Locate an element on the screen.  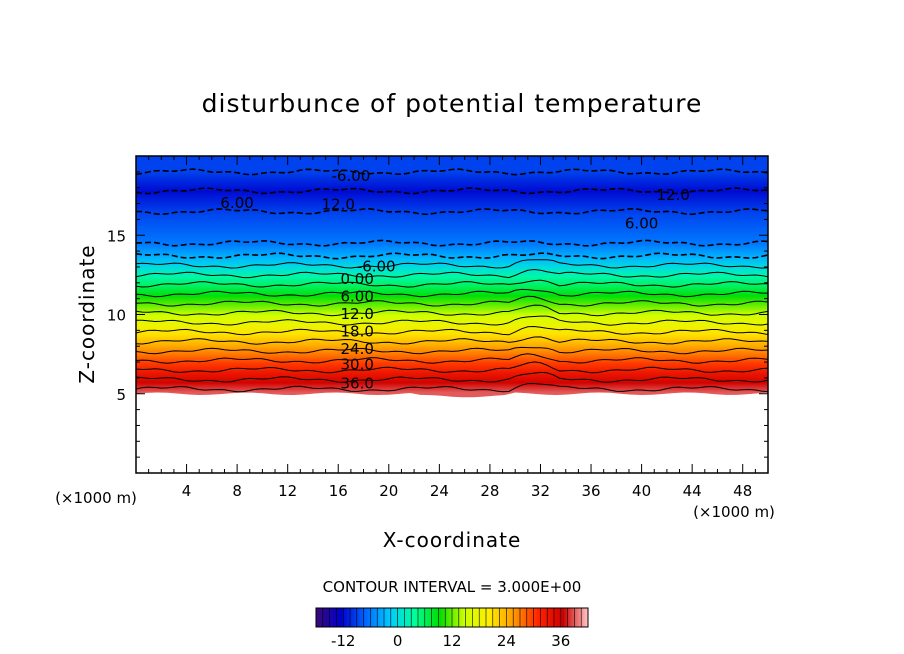
colorbar: -12 0 12 24 36 is located at coordinates (452, 628).